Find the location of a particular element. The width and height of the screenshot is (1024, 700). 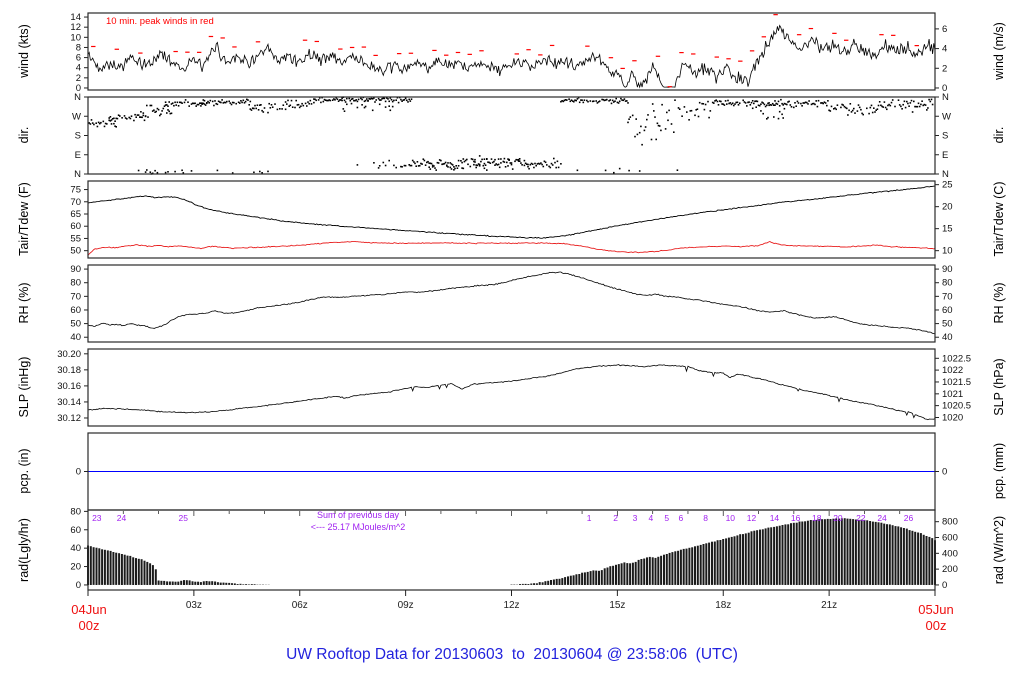

solar-cumulative-label: 10 is located at coordinates (731, 518).